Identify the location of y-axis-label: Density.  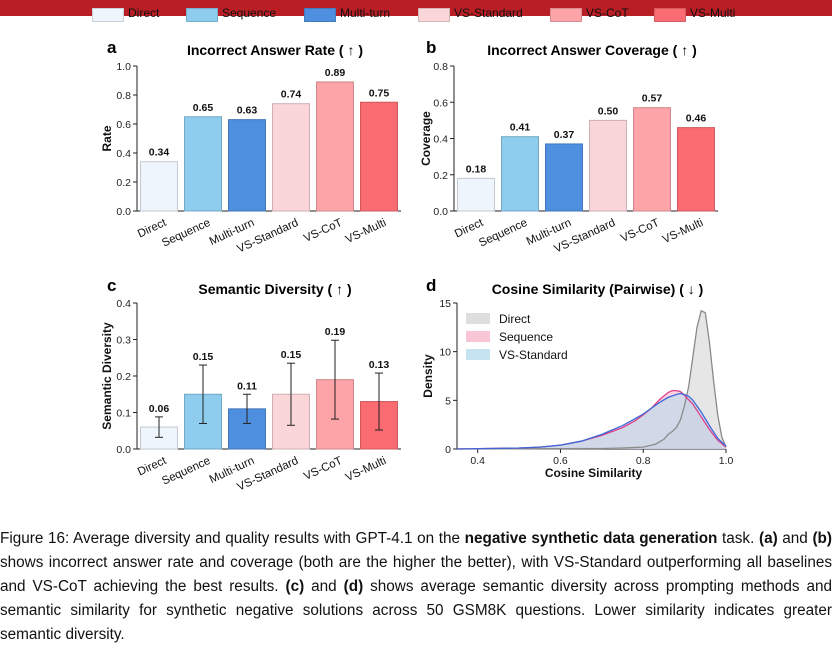
(428, 376).